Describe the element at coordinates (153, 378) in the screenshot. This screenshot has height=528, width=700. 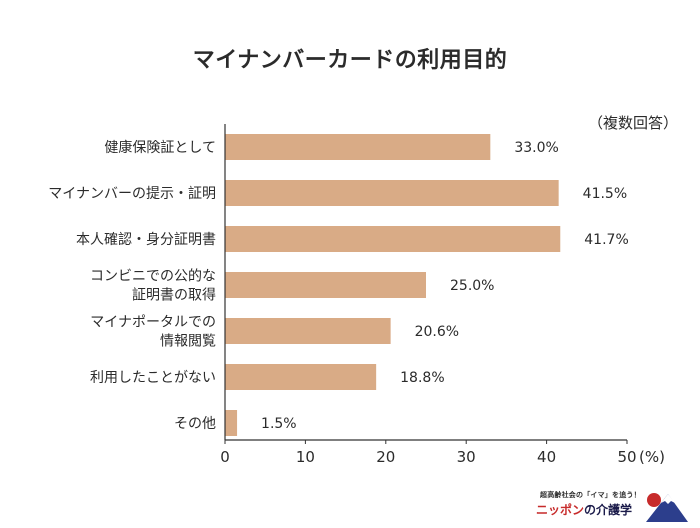
I see `category-label: 利用したことがない` at that location.